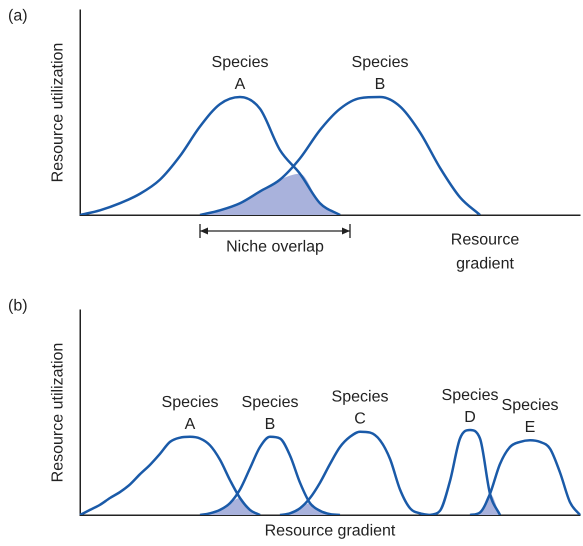  Describe the element at coordinates (360, 408) in the screenshot. I see `series-label: Species C` at that location.